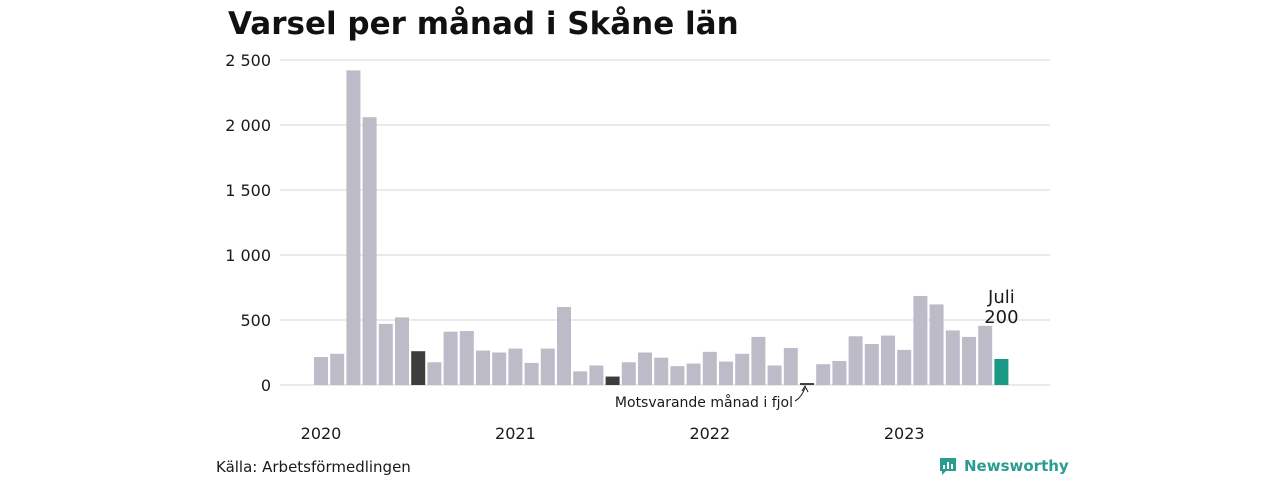  I want to click on y-tick-label: 2 000, so click(248, 125).